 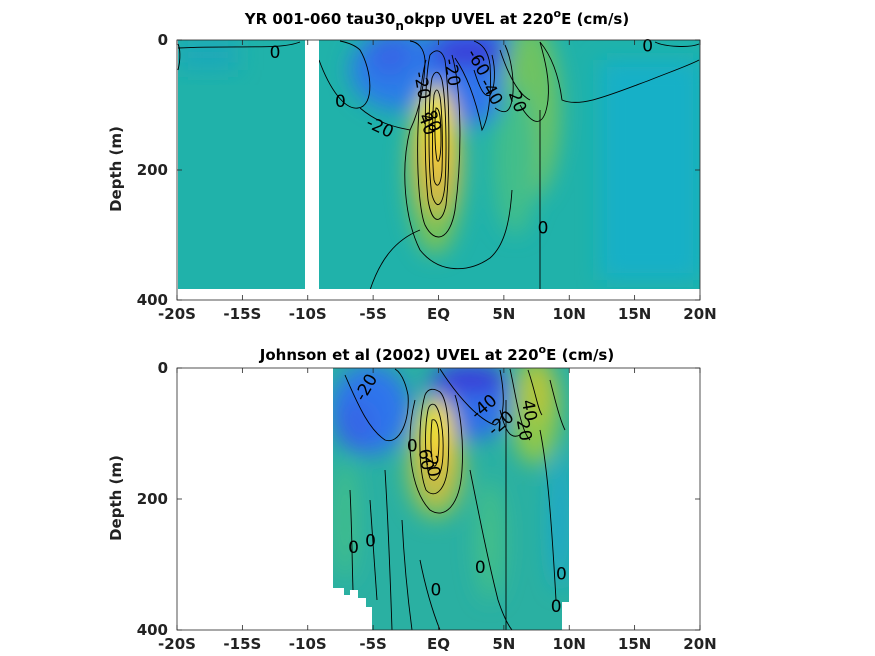 What do you see at coordinates (116, 498) in the screenshot?
I see `panel-bottom-ylabel: Depth (m)` at bounding box center [116, 498].